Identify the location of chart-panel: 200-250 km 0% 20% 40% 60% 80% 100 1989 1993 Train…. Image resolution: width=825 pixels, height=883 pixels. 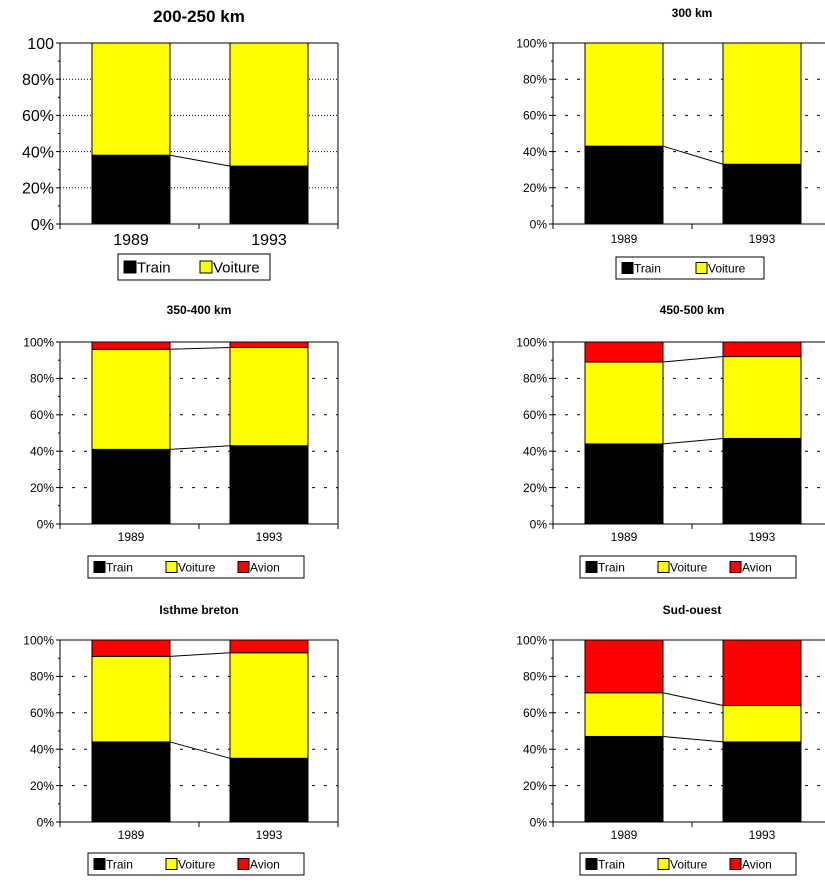
(180, 144).